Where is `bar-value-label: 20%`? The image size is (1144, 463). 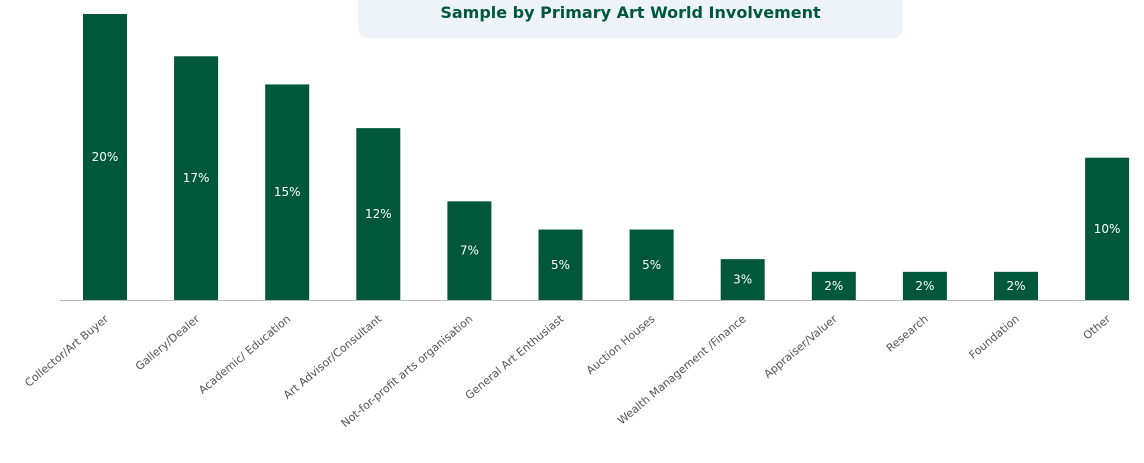
bar-value-label: 20% is located at coordinates (105, 157).